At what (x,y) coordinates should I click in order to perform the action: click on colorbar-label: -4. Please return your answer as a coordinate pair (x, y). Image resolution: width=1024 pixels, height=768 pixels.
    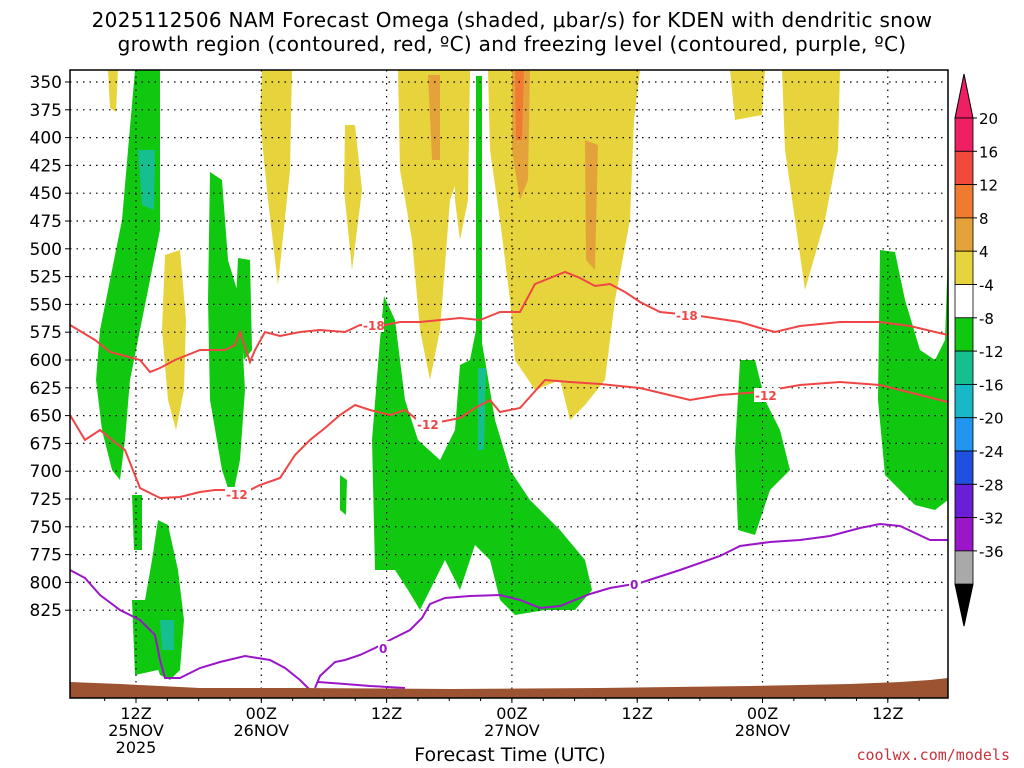
    Looking at the image, I should click on (986, 286).